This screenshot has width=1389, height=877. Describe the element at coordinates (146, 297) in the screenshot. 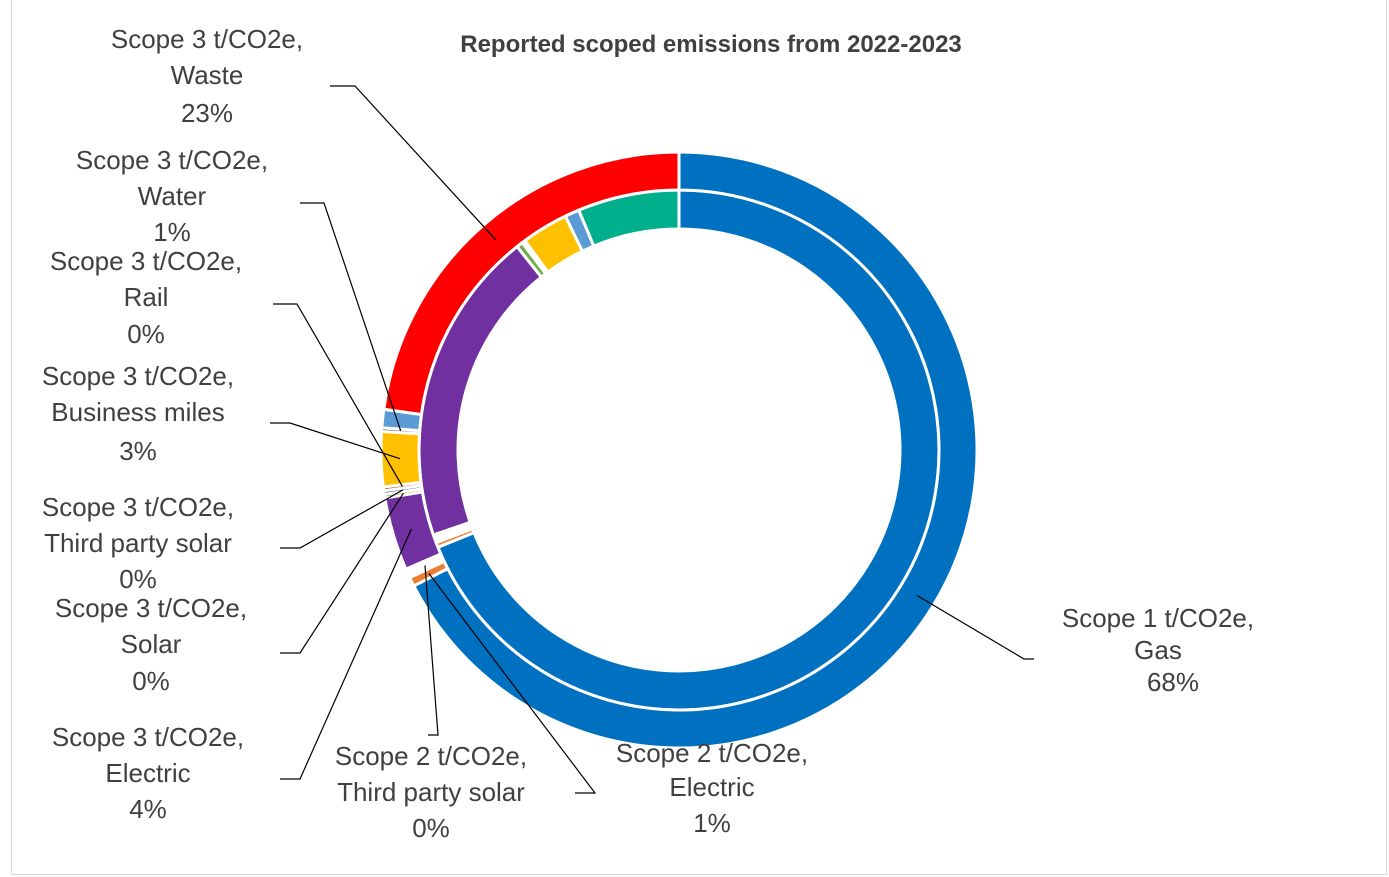

I see `data-label-category: Rail` at that location.